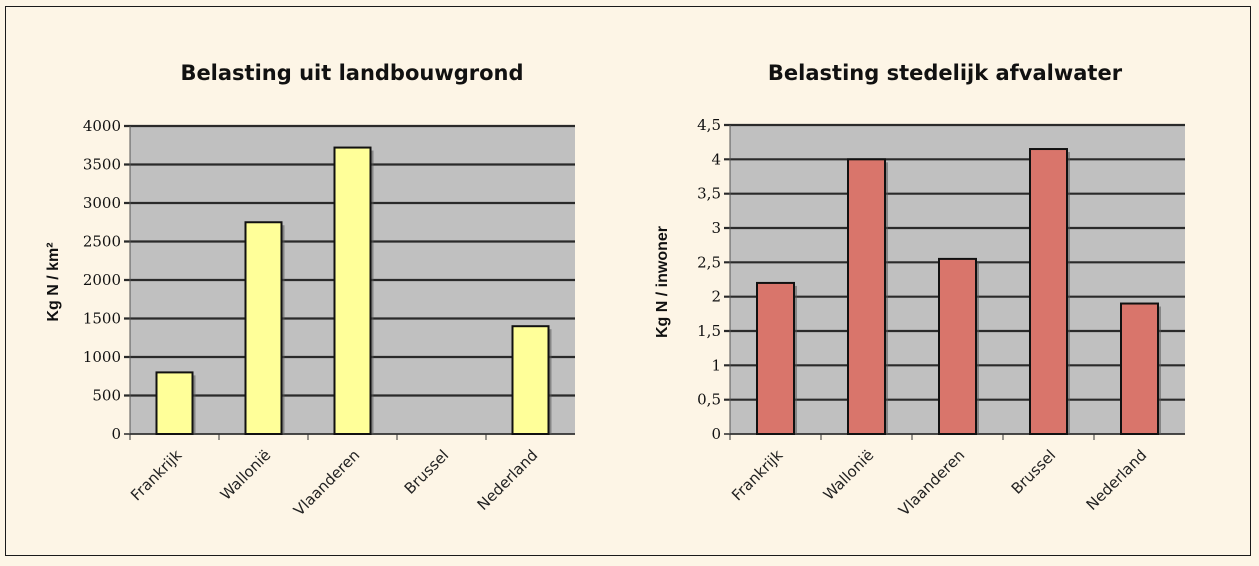 This screenshot has height=566, width=1259. Describe the element at coordinates (102, 280) in the screenshot. I see `chart-left-ytick-label: 2000` at that location.